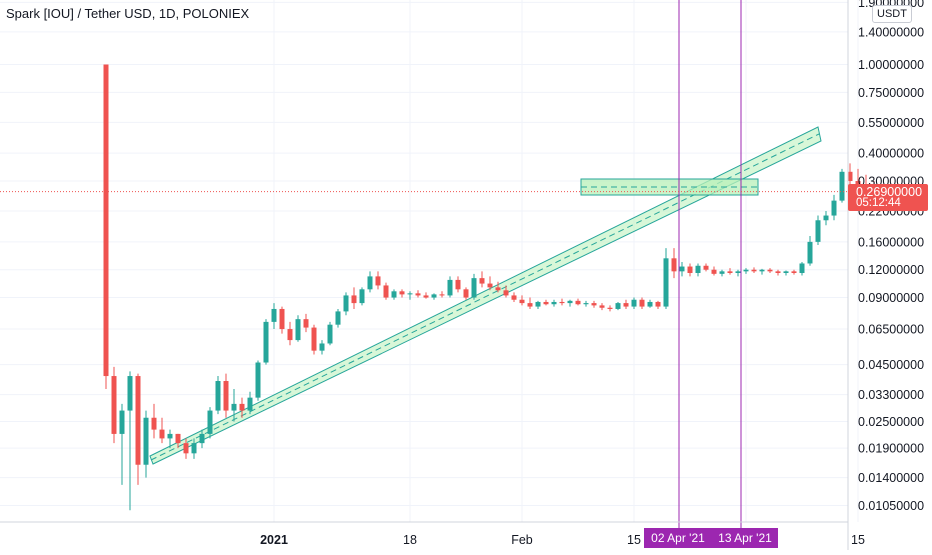 The image size is (932, 555). I want to click on date-marker-label: 02 Apr '21, so click(678, 538).